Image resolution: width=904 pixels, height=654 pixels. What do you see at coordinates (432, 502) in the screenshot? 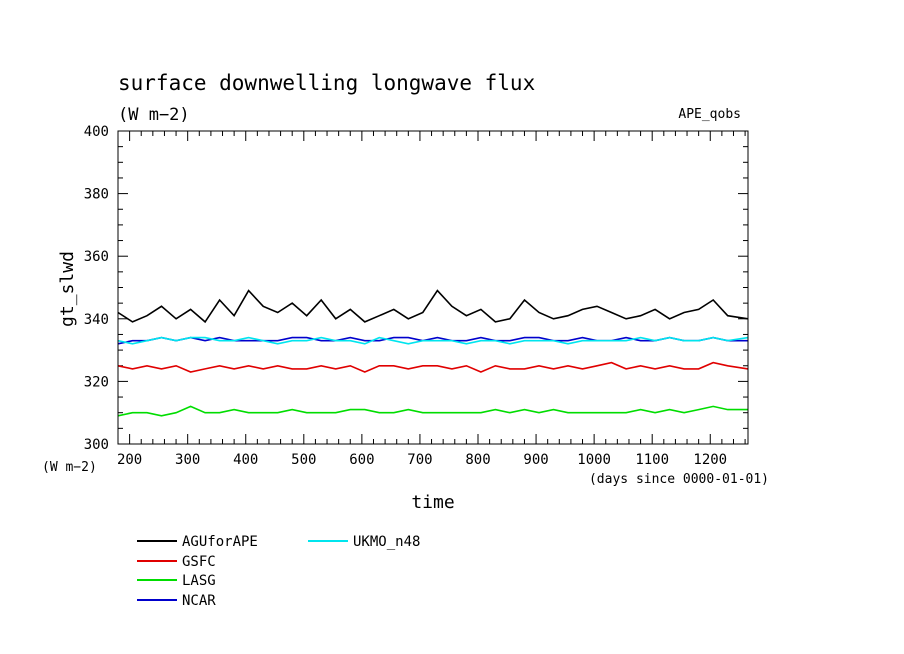
I see `x-axis-label: time` at bounding box center [432, 502].